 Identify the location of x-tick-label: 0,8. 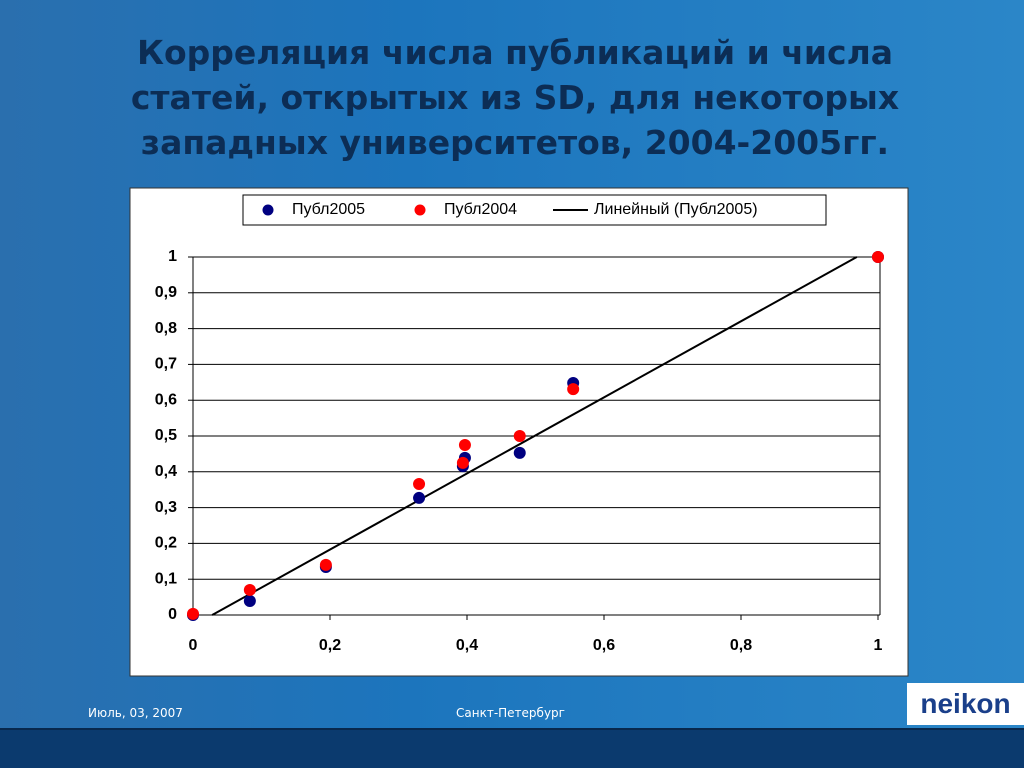
(741, 645).